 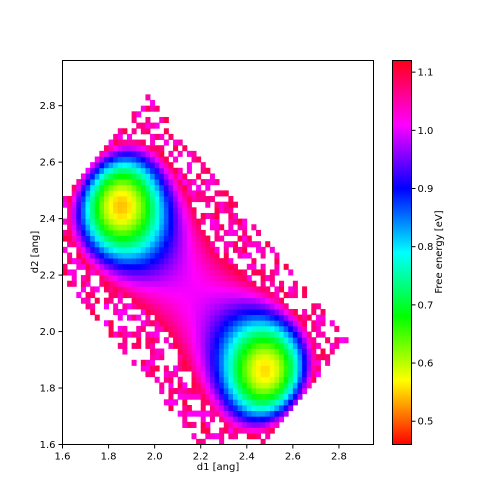 What do you see at coordinates (48, 219) in the screenshot?
I see `y-tick-label: 2.4` at bounding box center [48, 219].